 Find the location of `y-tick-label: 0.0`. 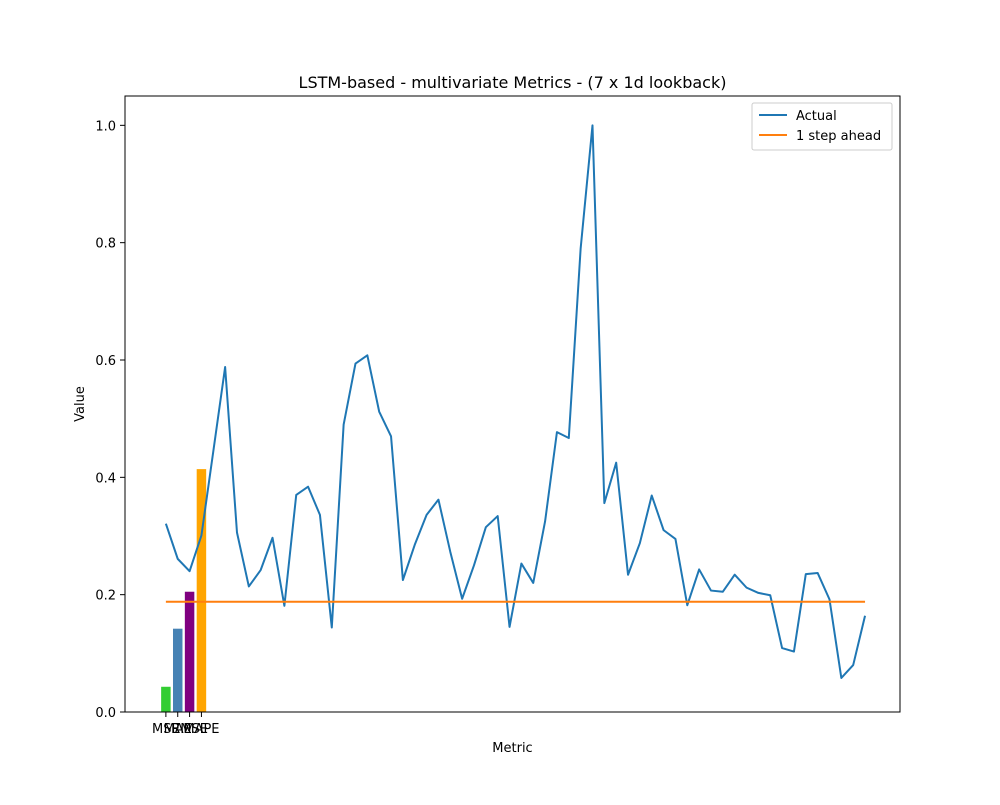

y-tick-label: 0.0 is located at coordinates (105, 713).